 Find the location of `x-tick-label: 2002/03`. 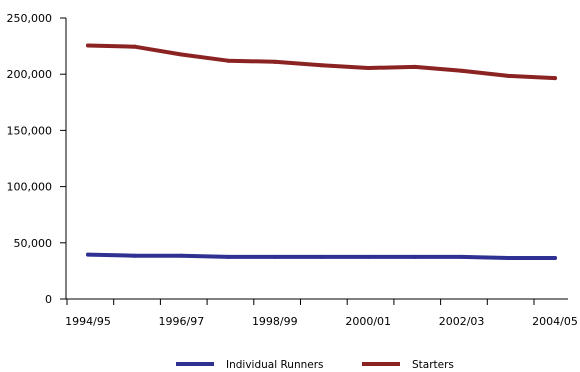

x-tick-label: 2002/03 is located at coordinates (462, 321).